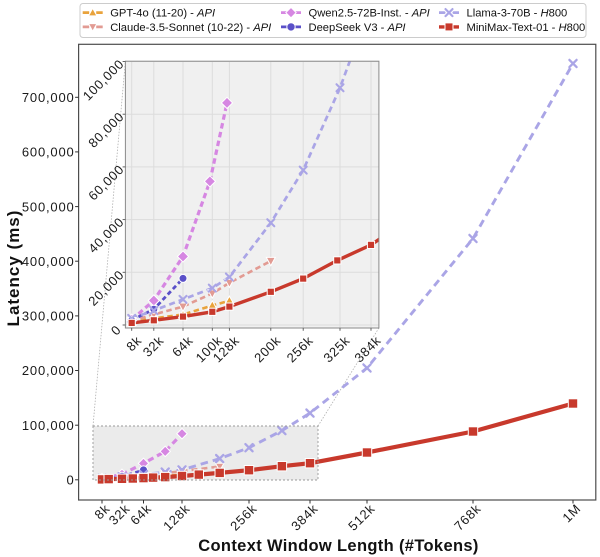 Image resolution: width=600 pixels, height=557 pixels. Describe the element at coordinates (48, 425) in the screenshot. I see `svg-text: 100,000` at that location.